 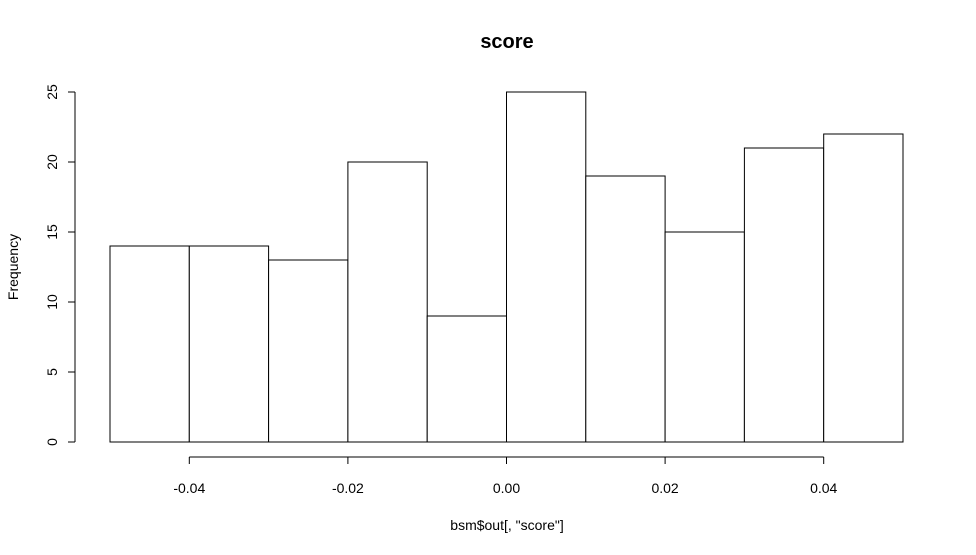 I want to click on x-tick-label: 0.00, so click(x=506, y=488).